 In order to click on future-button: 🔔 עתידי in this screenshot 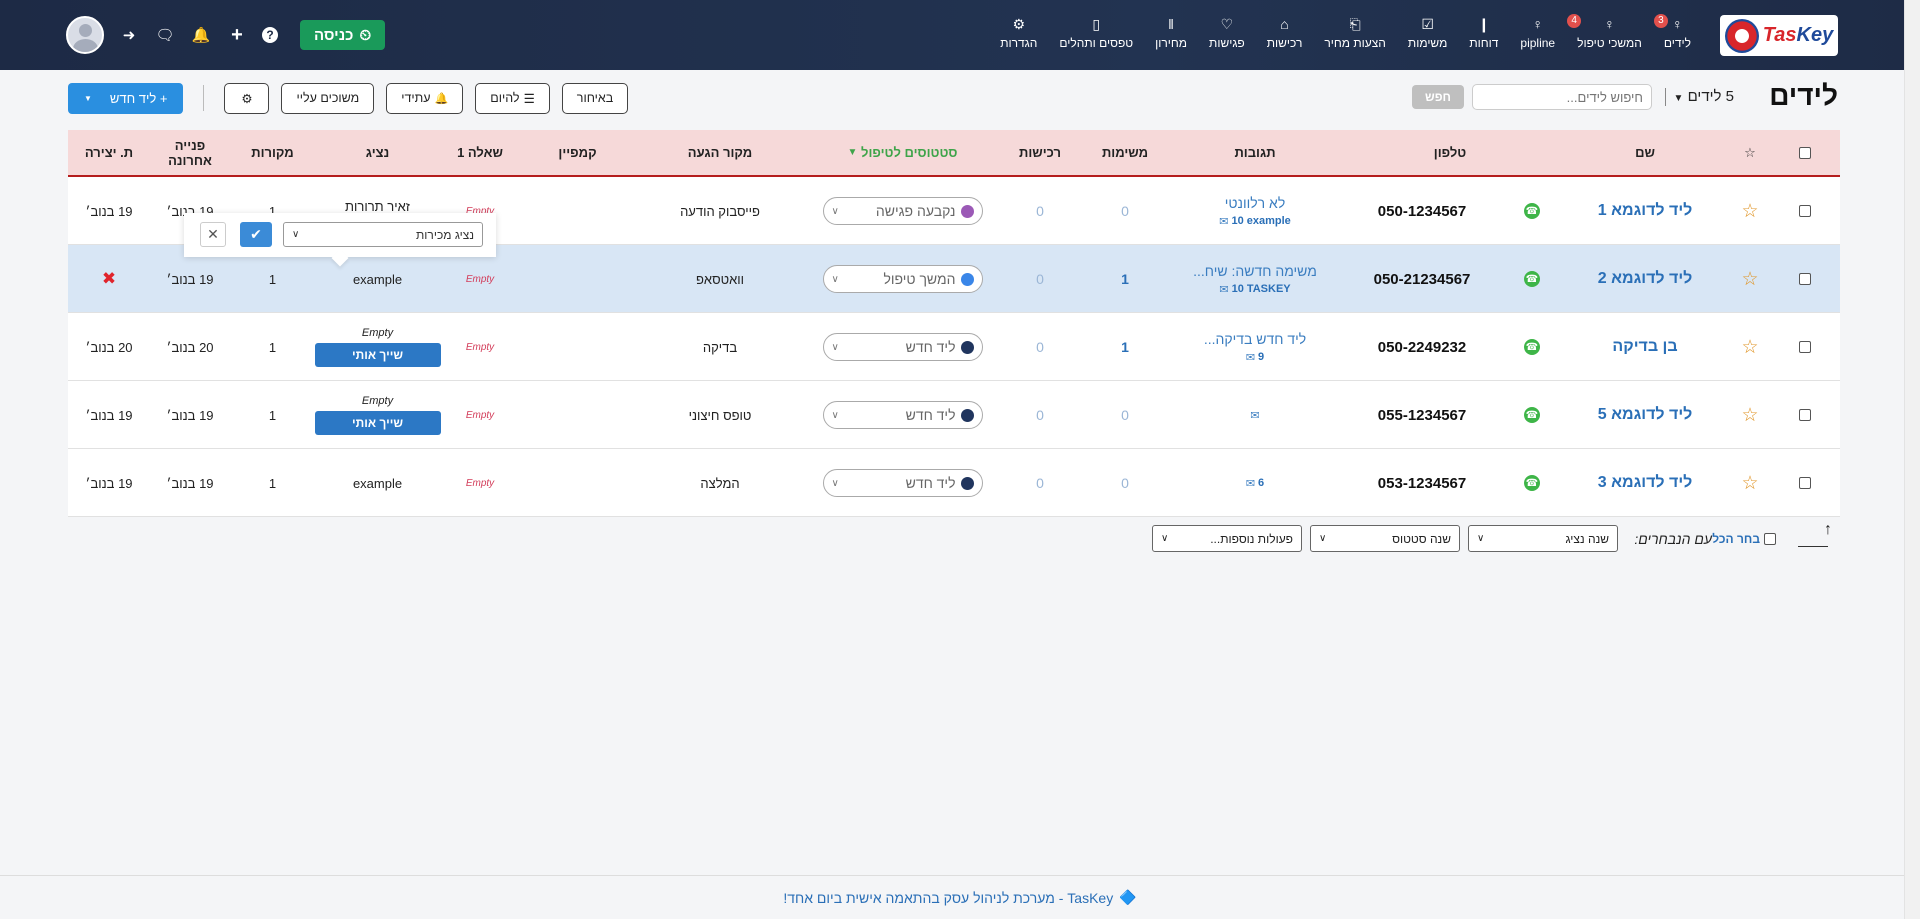, I will do `click(425, 98)`.